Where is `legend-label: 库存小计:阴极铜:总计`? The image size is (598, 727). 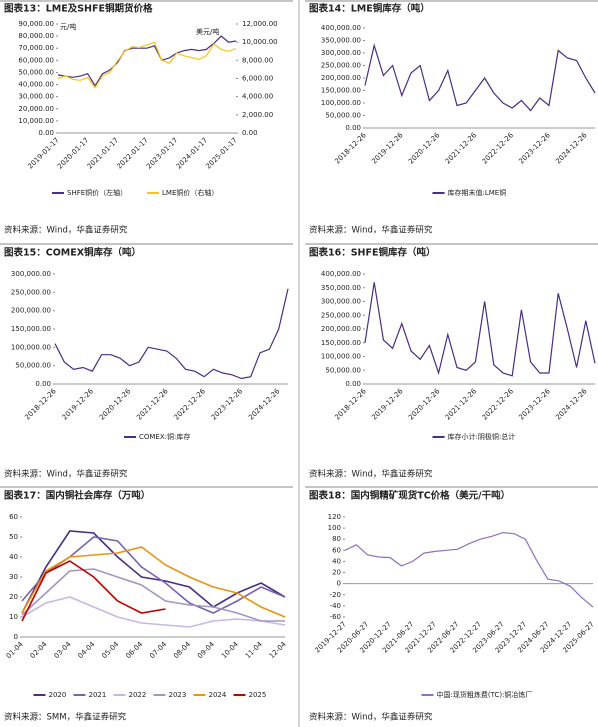 legend-label: 库存小计:阴极铜:总计 is located at coordinates (482, 436).